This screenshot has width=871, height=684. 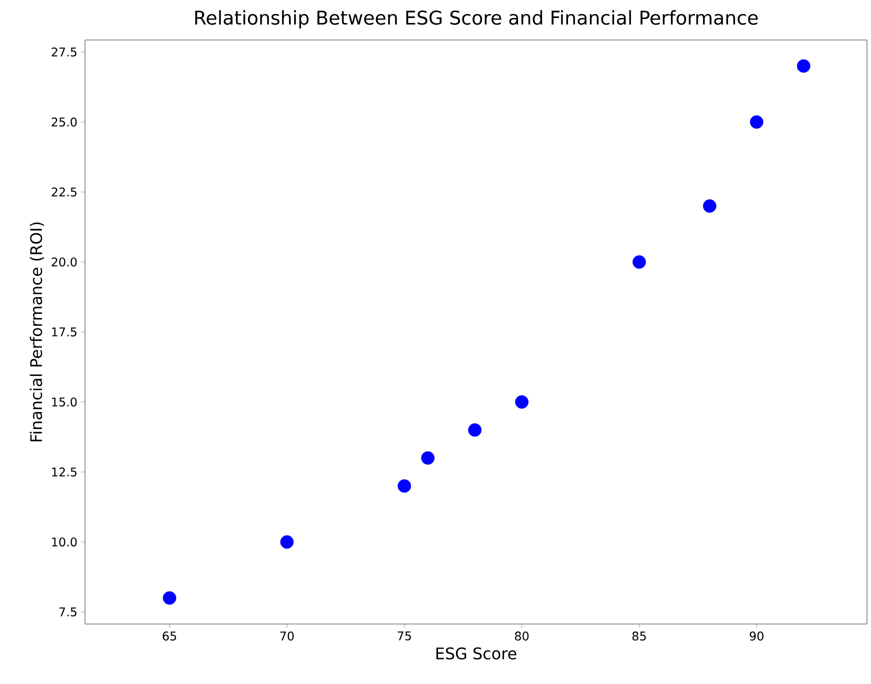 What do you see at coordinates (64, 52) in the screenshot?
I see `y-tick-label: 27.5` at bounding box center [64, 52].